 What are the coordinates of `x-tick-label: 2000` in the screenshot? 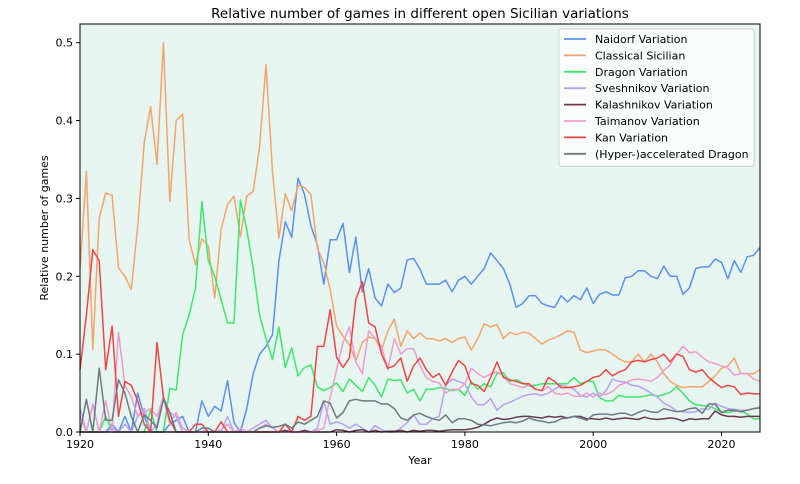 It's located at (593, 444).